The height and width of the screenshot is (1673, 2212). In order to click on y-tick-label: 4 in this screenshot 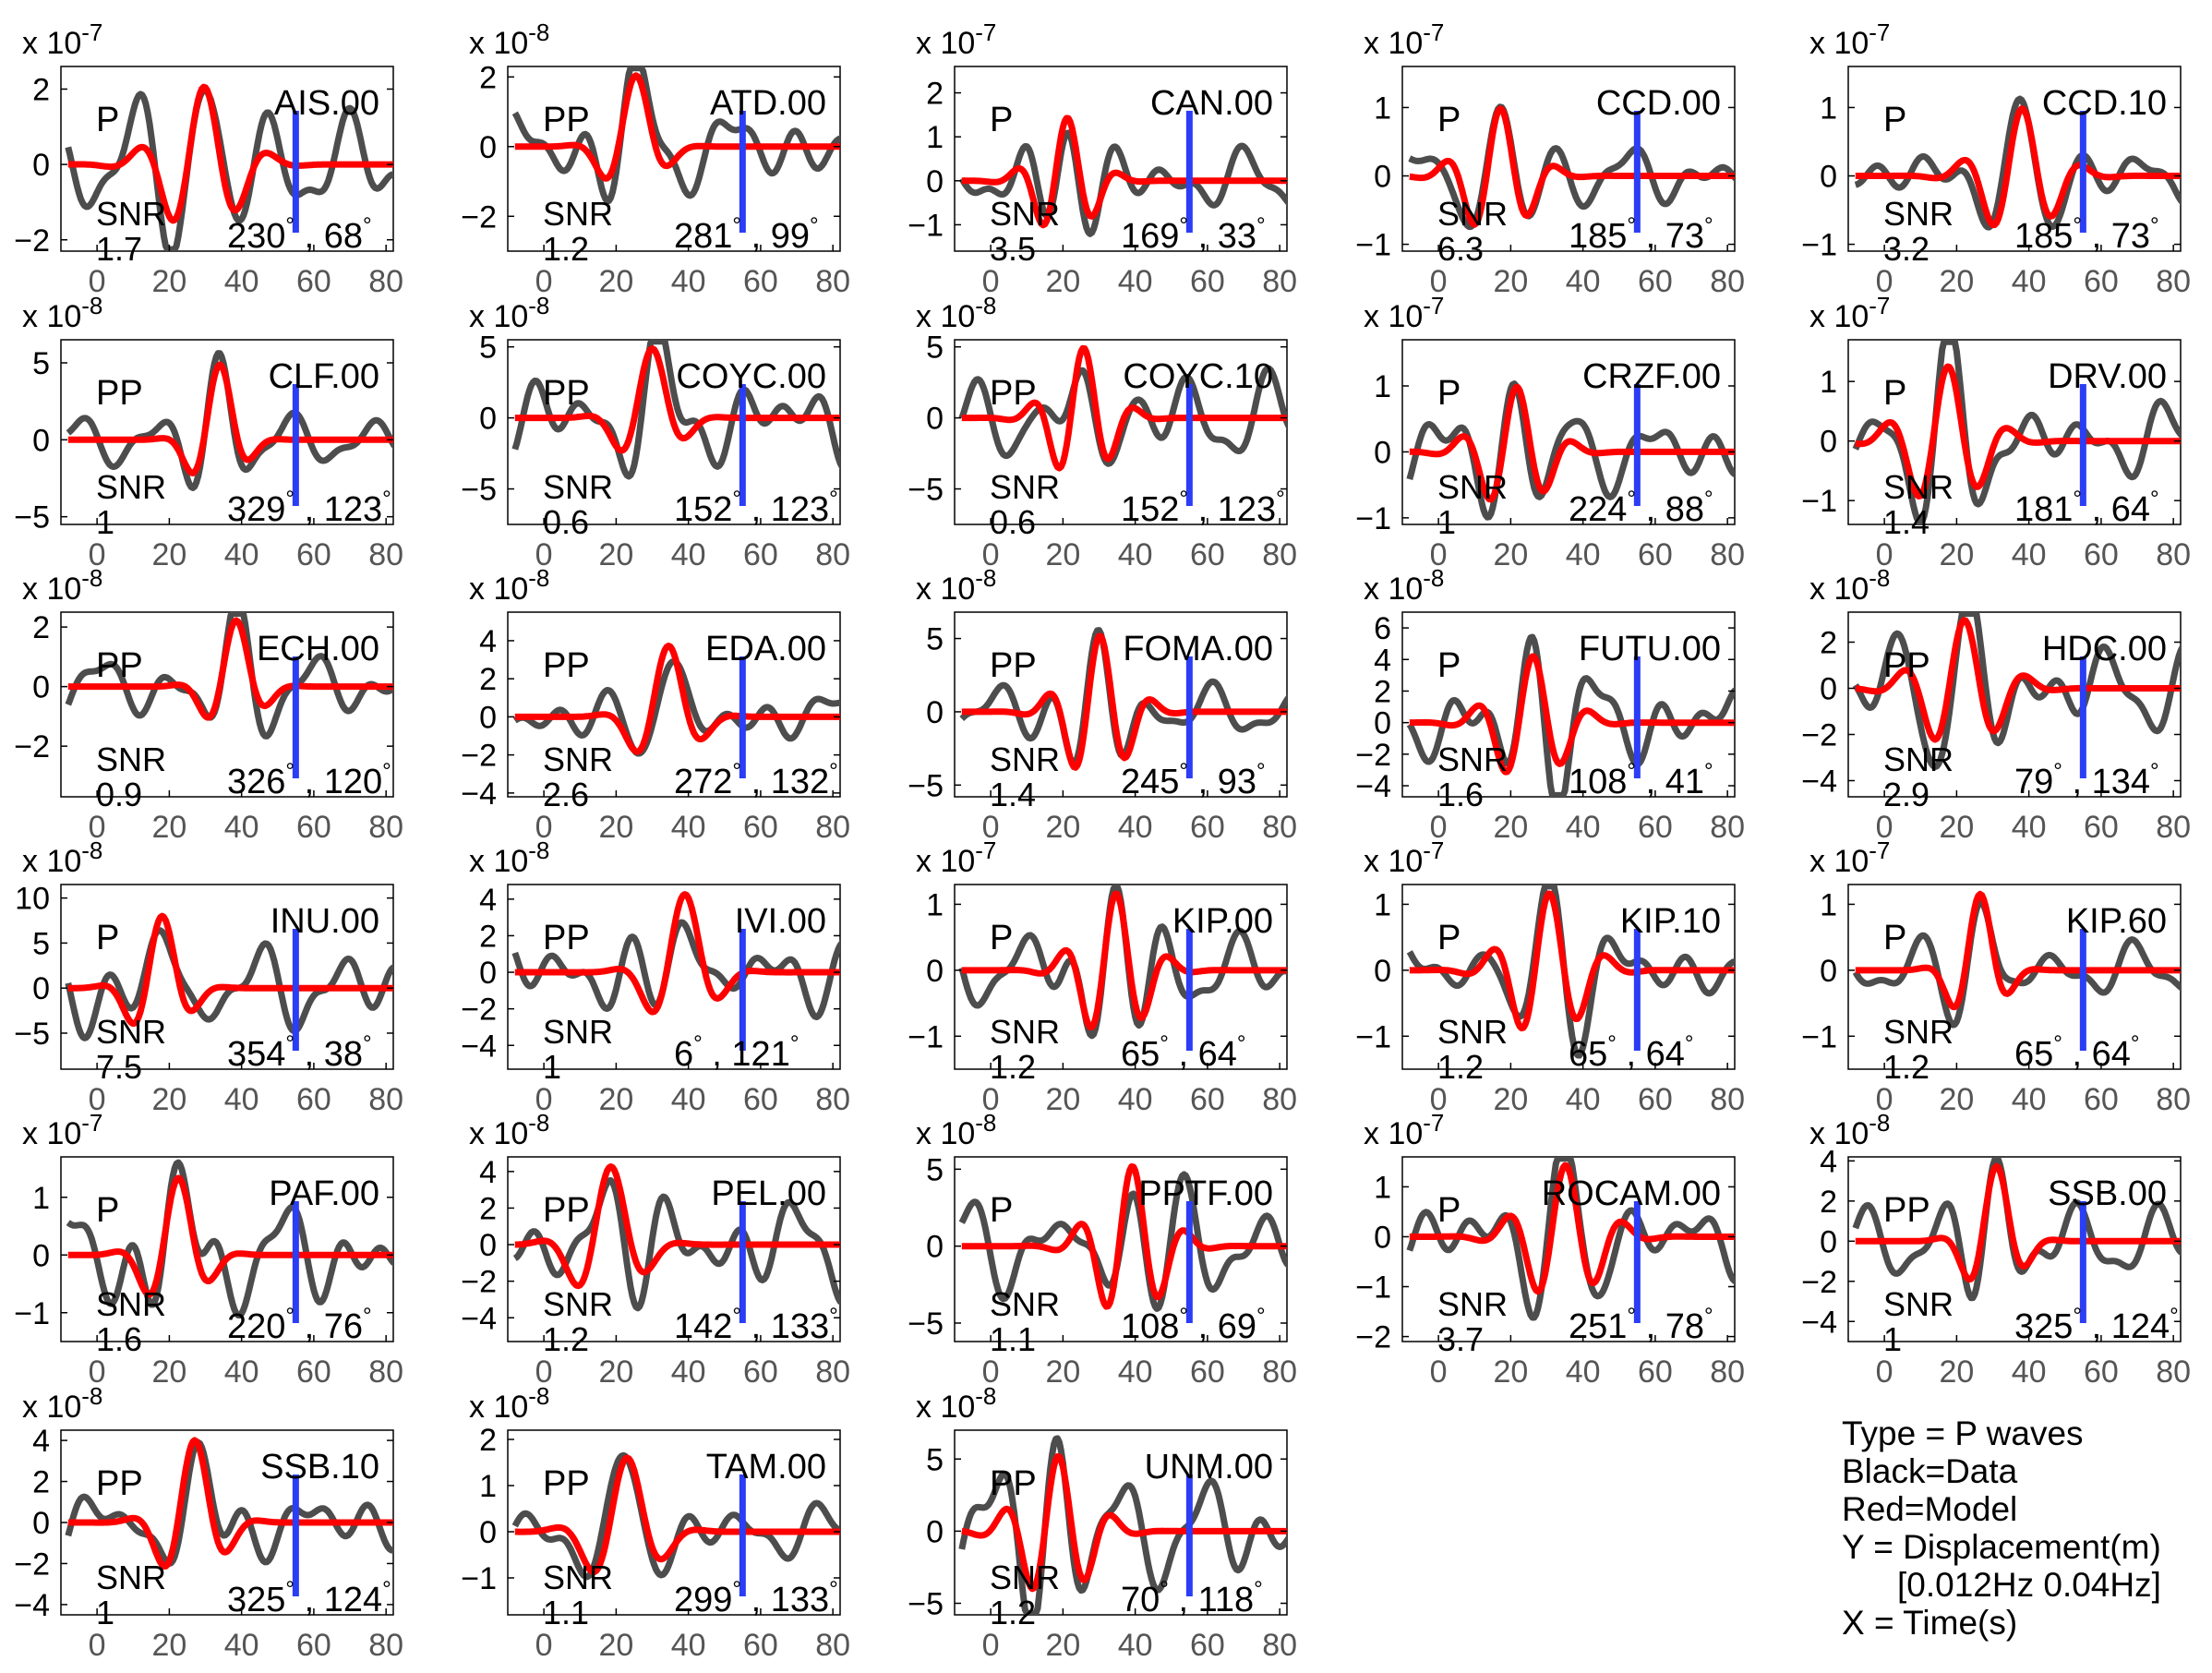, I will do `click(488, 1173)`.